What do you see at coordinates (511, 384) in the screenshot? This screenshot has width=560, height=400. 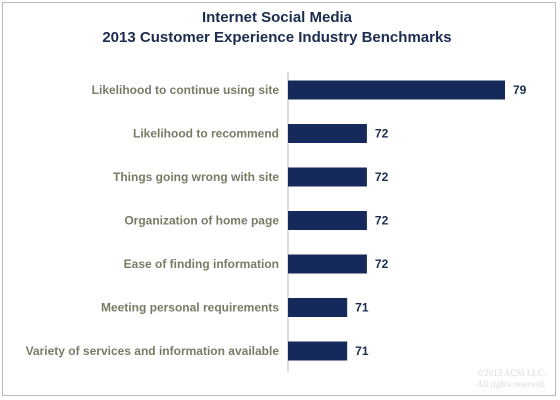 I see `copyright-line-2: All rights reserved.` at bounding box center [511, 384].